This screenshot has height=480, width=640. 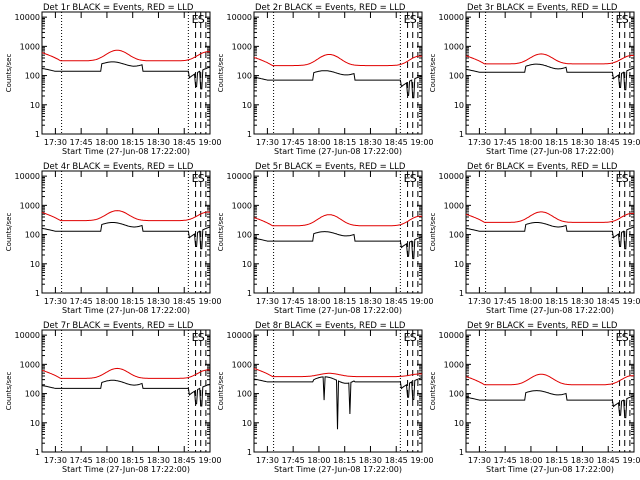 I want to click on panel-title: Det 8r BLACK = Events, RED = LLD, so click(x=330, y=326).